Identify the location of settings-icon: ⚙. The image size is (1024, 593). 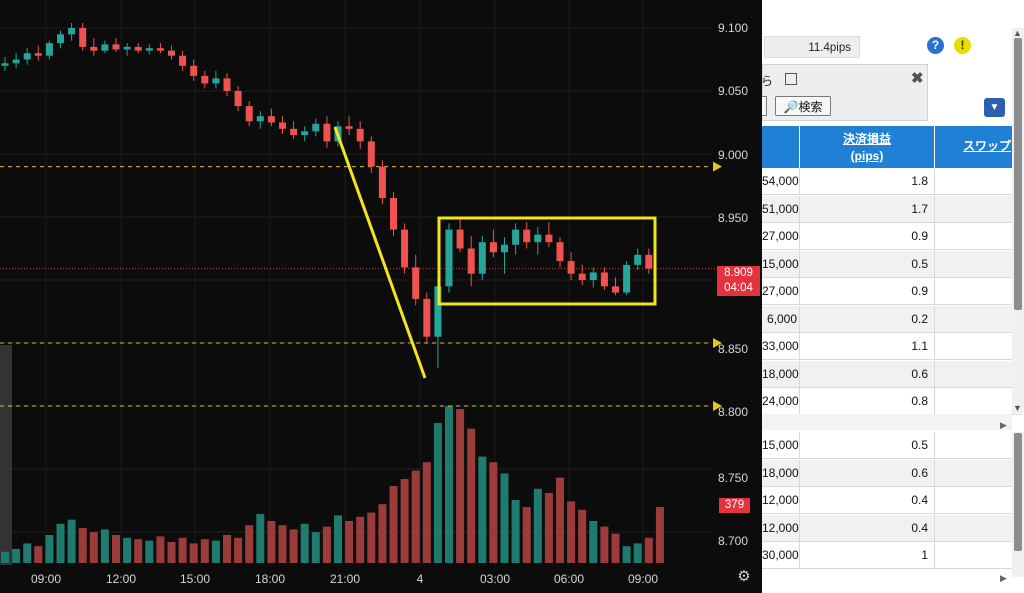
(744, 576).